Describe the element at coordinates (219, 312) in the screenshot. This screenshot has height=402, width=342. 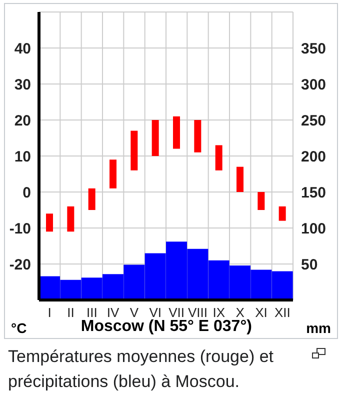
I see `x-tick-label: IX` at that location.